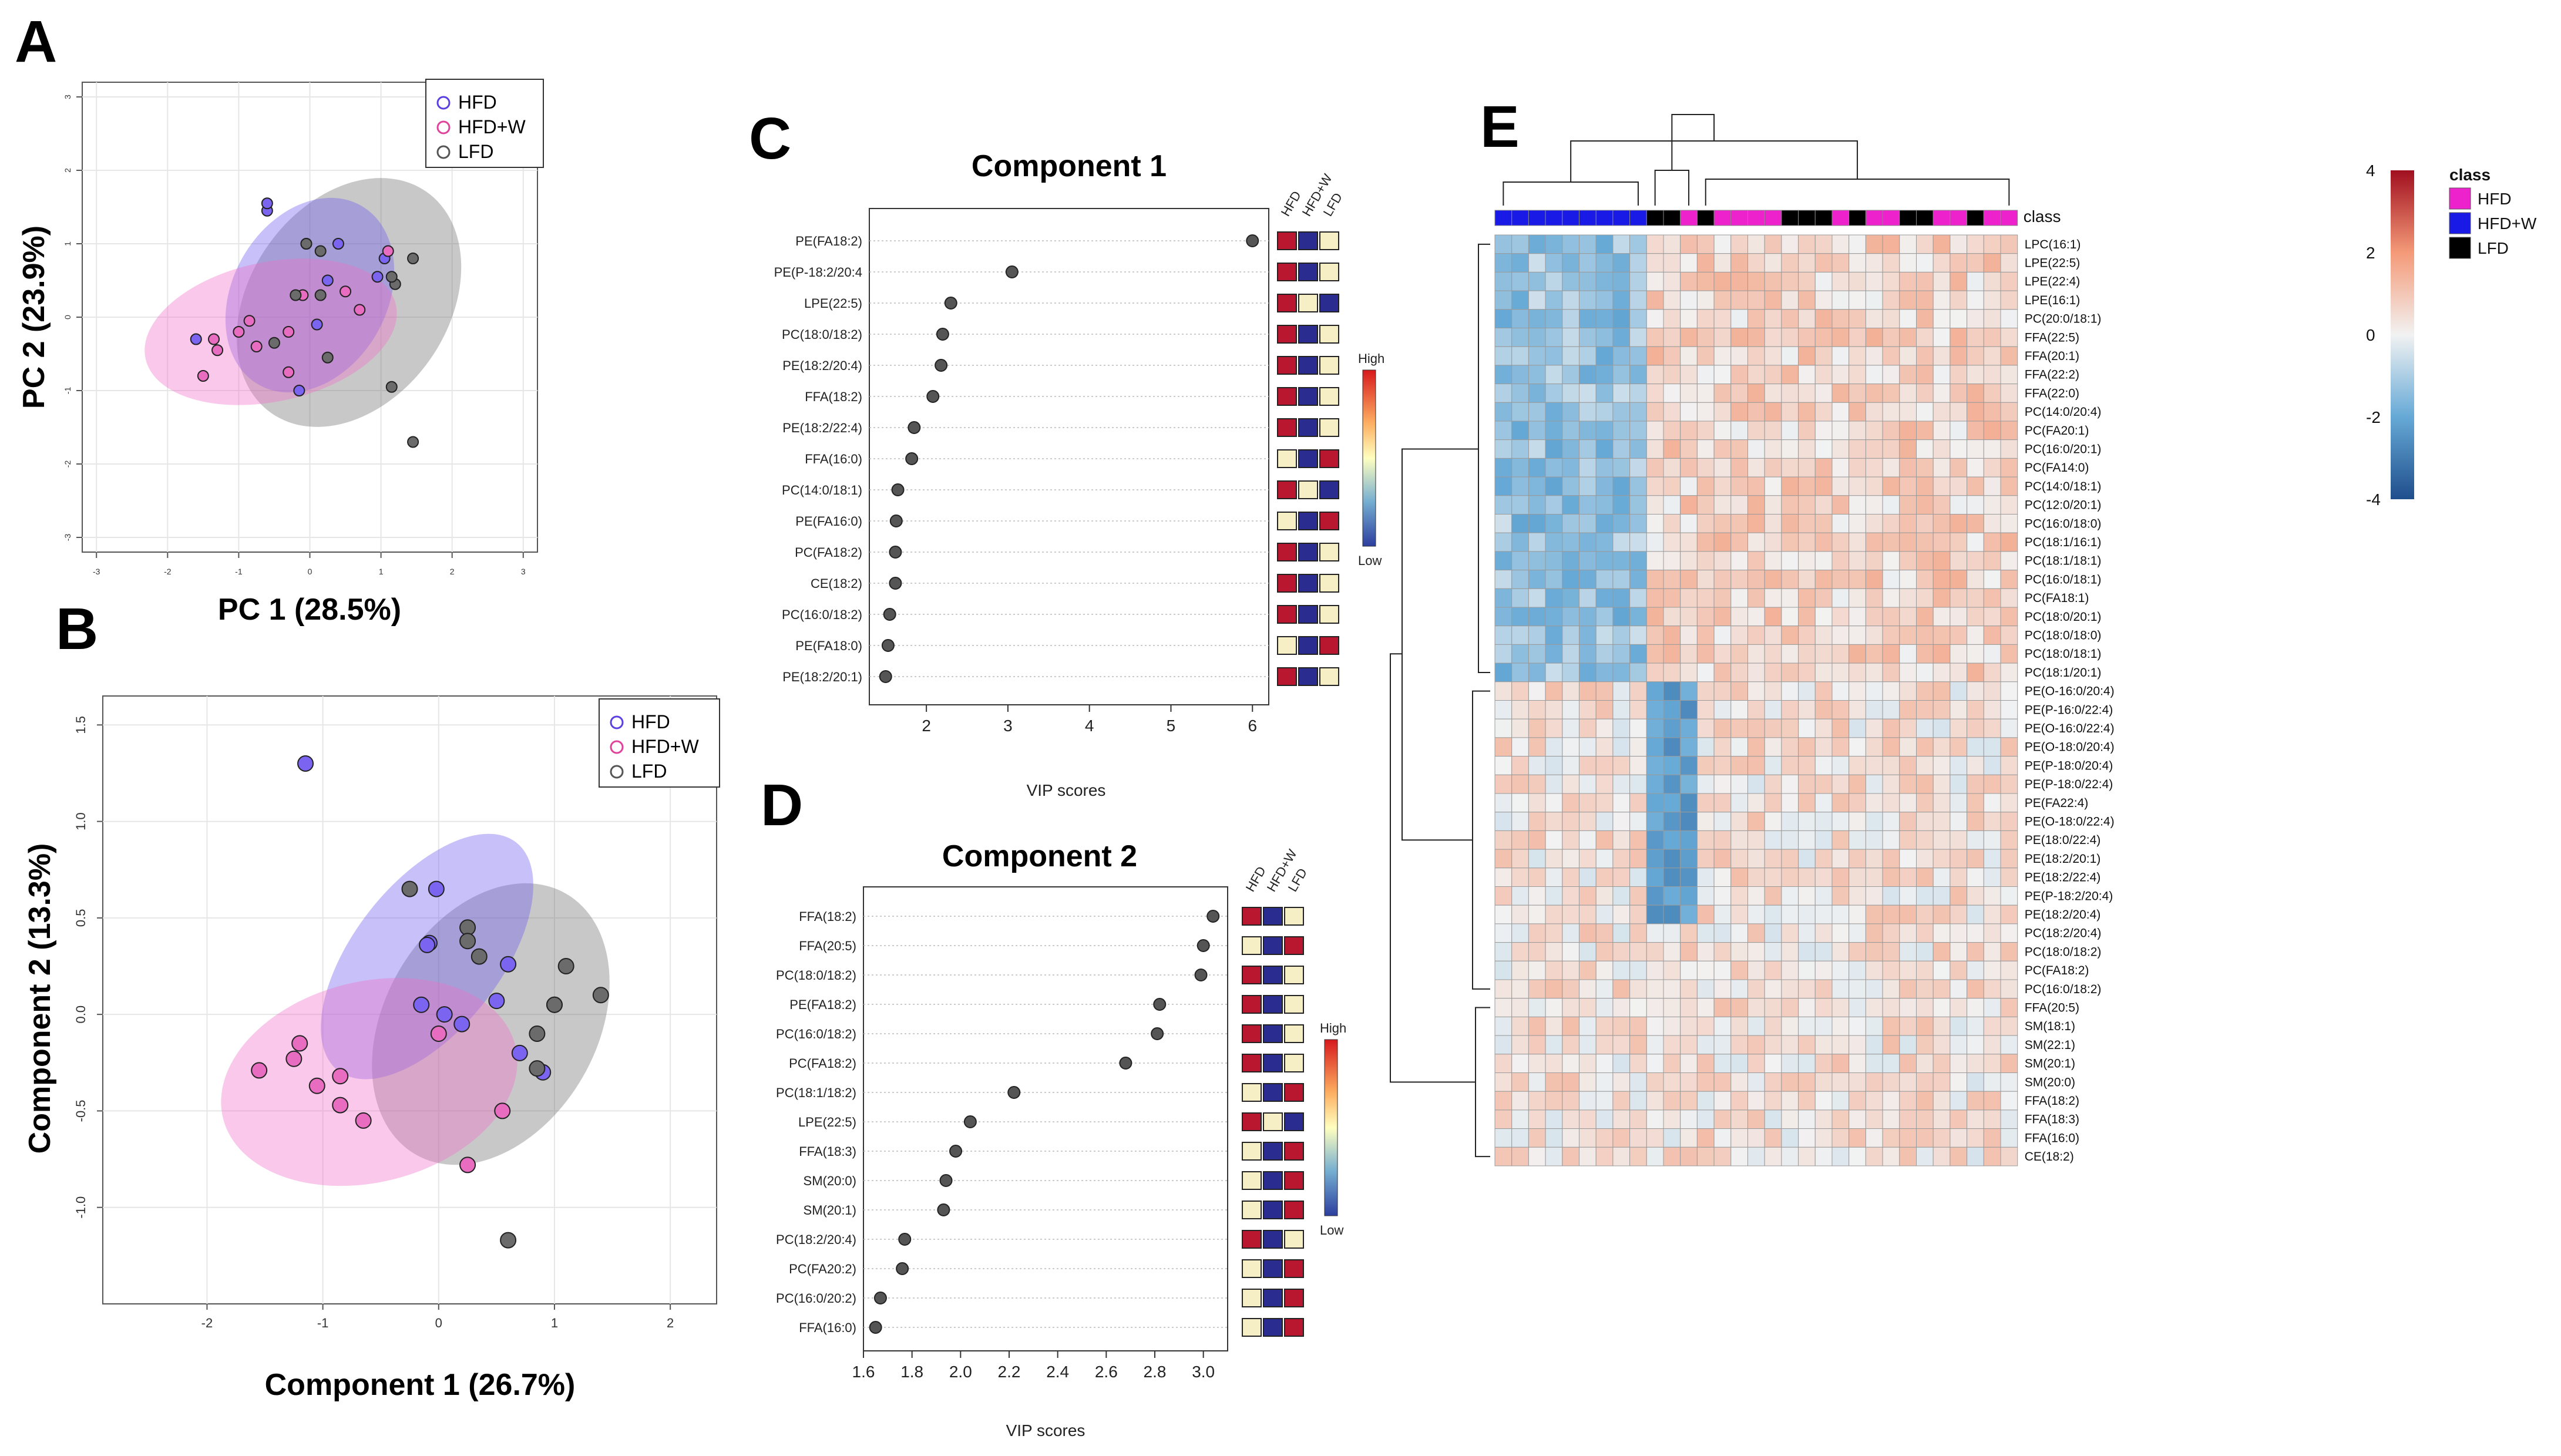 The image size is (2561, 1456). What do you see at coordinates (2049, 1157) in the screenshot?
I see `heatmap-row-label: CE(18:2)` at bounding box center [2049, 1157].